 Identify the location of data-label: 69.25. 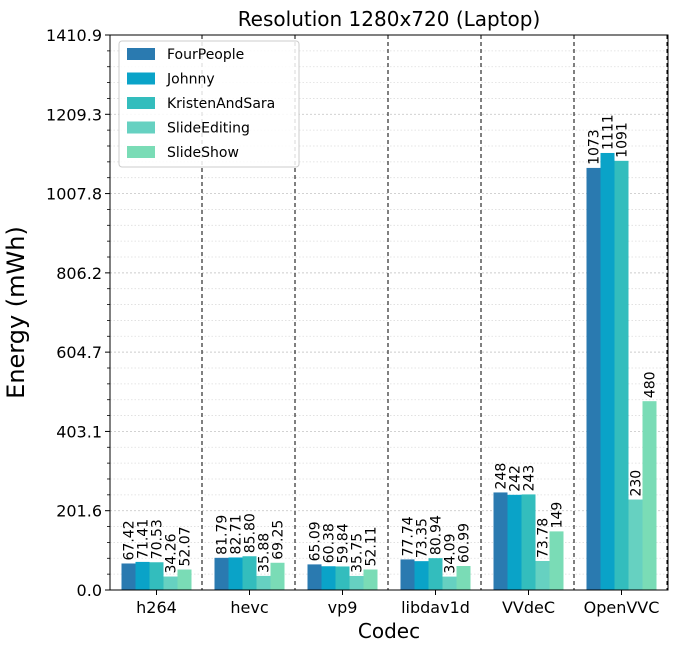
(279, 540).